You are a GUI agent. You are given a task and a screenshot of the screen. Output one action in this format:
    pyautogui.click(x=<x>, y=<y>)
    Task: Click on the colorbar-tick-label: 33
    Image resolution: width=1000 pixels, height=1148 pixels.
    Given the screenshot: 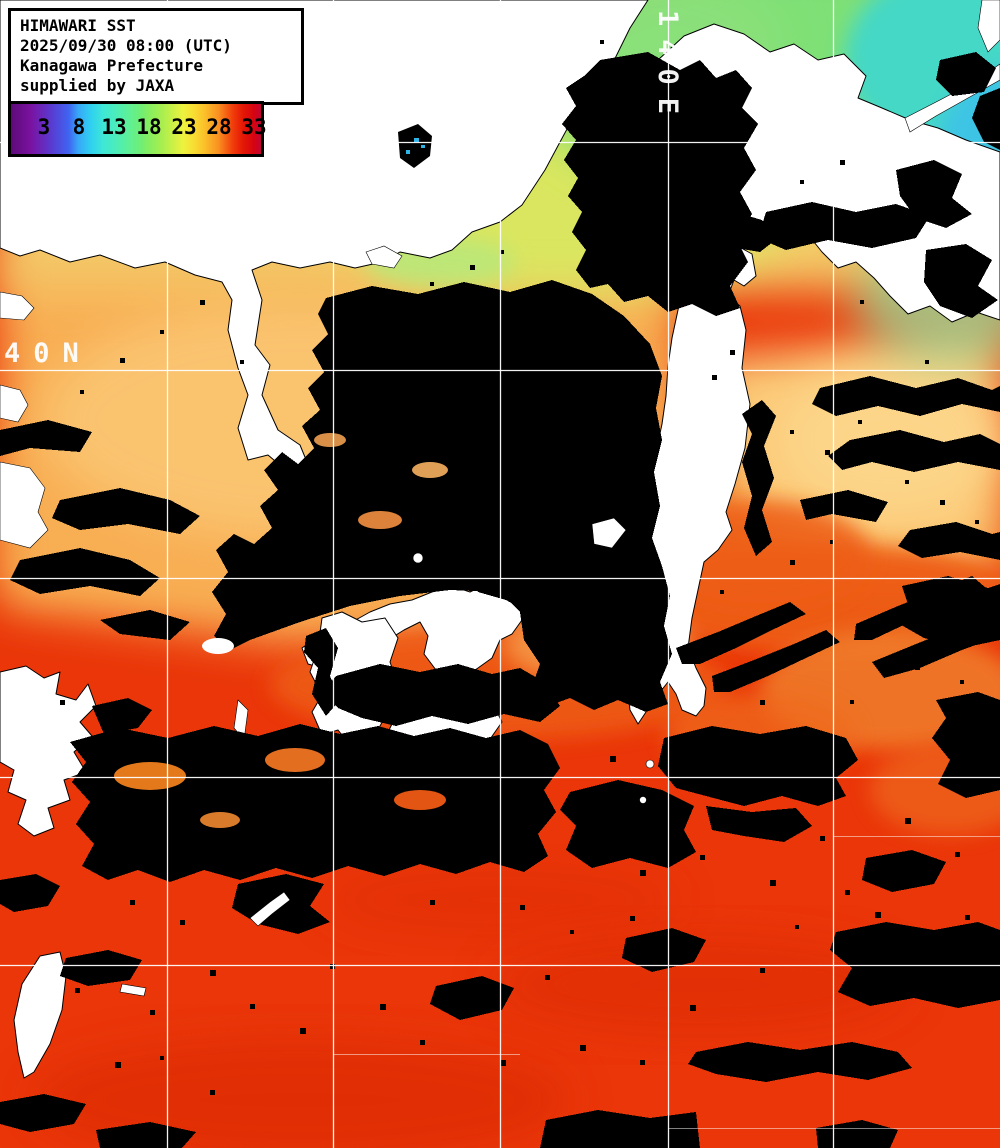 What is the action you would take?
    pyautogui.click(x=254, y=127)
    